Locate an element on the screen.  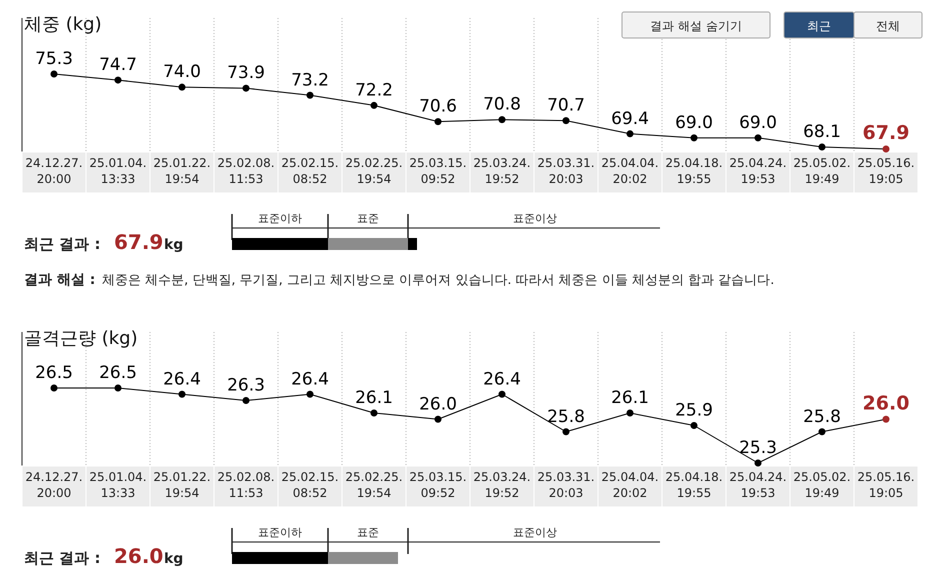
data-label: 67.9 is located at coordinates (886, 133).